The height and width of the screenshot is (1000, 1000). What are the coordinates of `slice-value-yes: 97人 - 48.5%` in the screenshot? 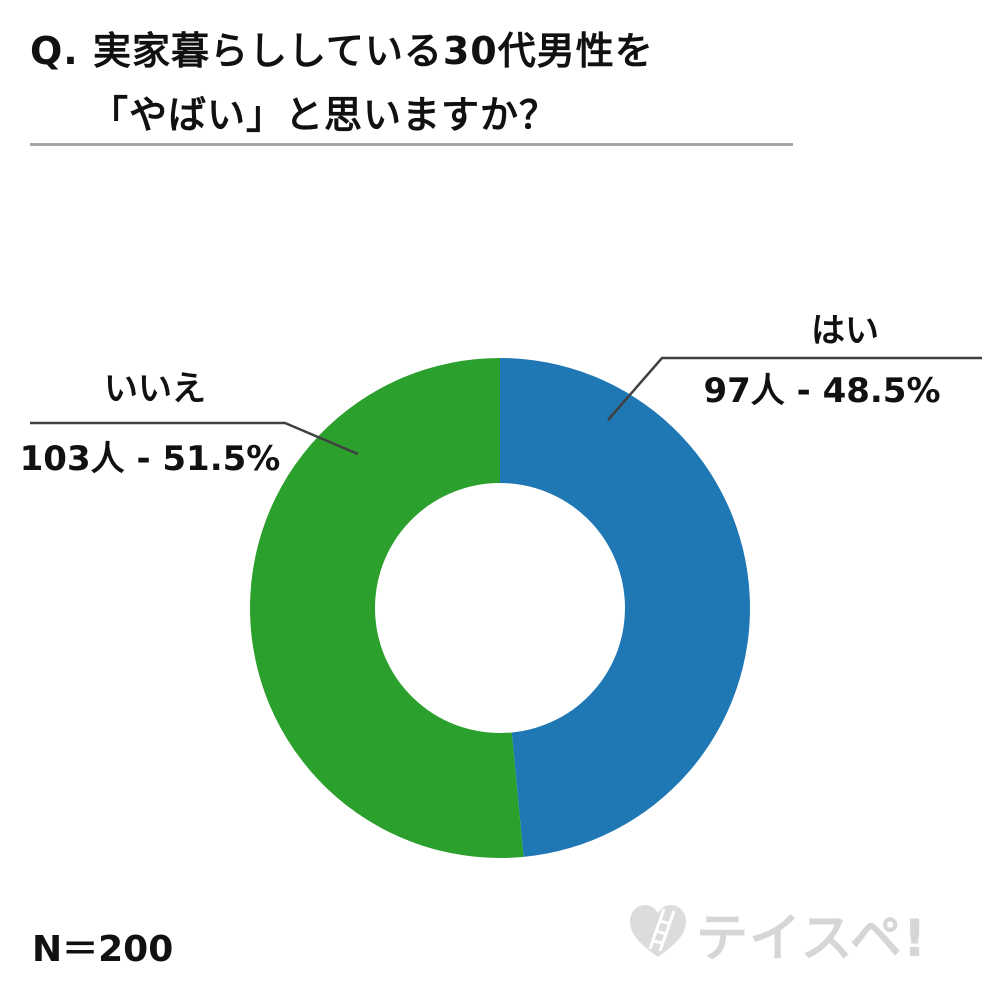 It's located at (821, 391).